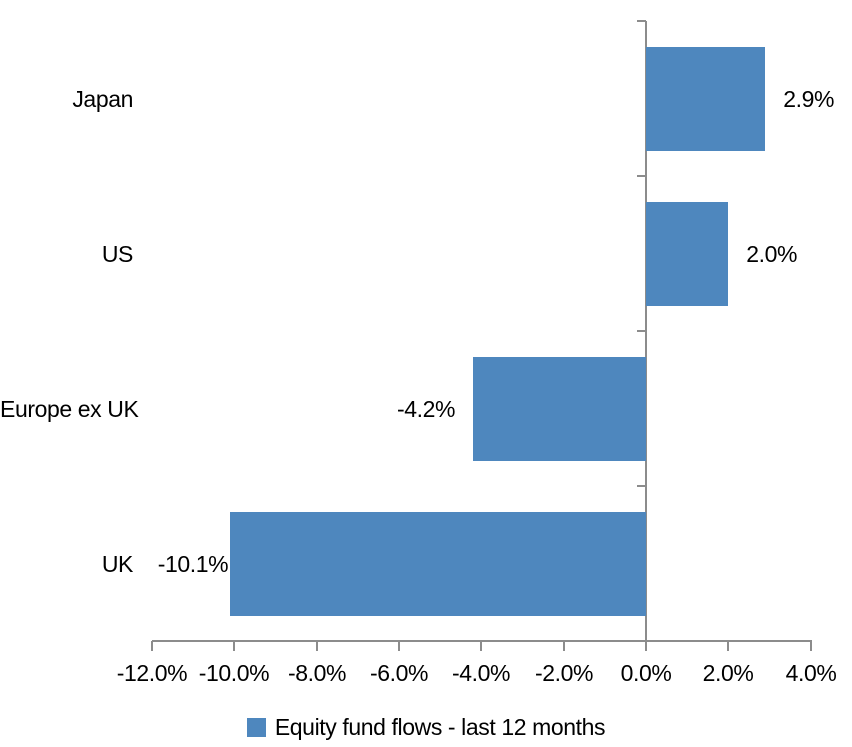 Image resolution: width=852 pixels, height=747 pixels. What do you see at coordinates (152, 673) in the screenshot?
I see `x-tick-label: -12.0%` at bounding box center [152, 673].